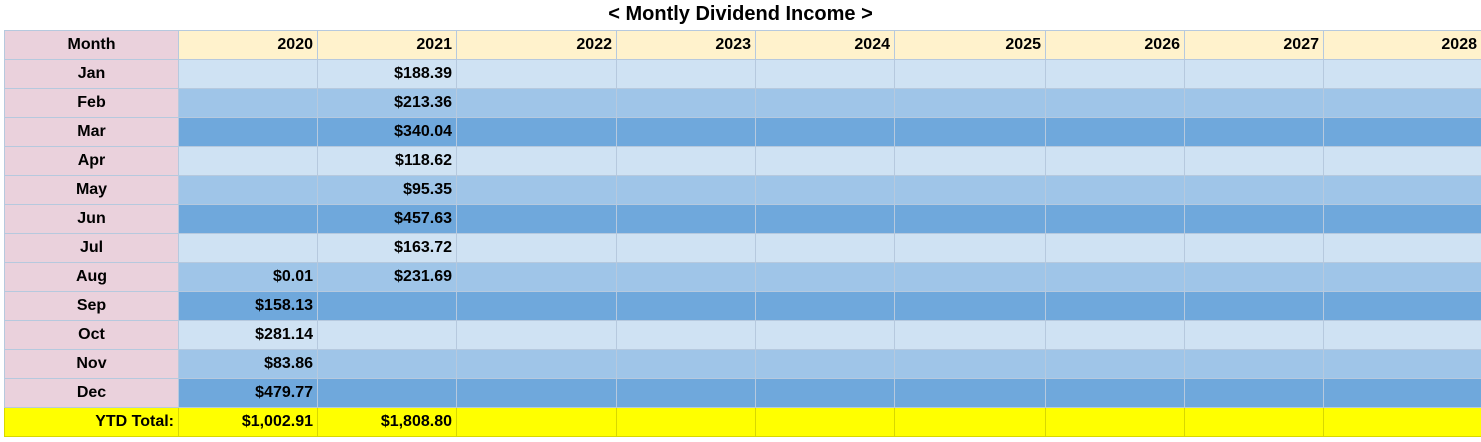  Describe the element at coordinates (387, 248) in the screenshot. I see `value-cell: $163.72` at that location.